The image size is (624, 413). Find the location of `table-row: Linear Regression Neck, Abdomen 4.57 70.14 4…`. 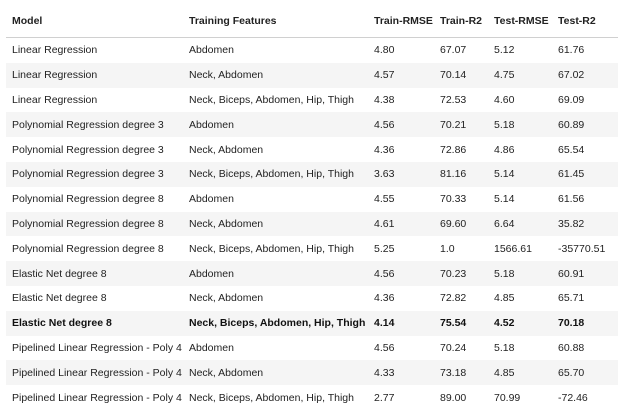

table-row: Linear Regression Neck, Abdomen 4.57 70.14 4… is located at coordinates (312, 75).